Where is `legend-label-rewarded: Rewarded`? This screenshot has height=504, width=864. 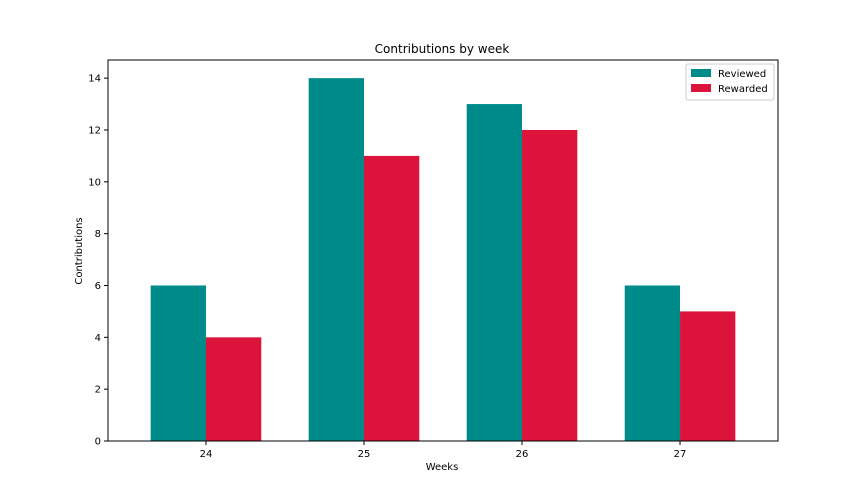 legend-label-rewarded: Rewarded is located at coordinates (743, 89).